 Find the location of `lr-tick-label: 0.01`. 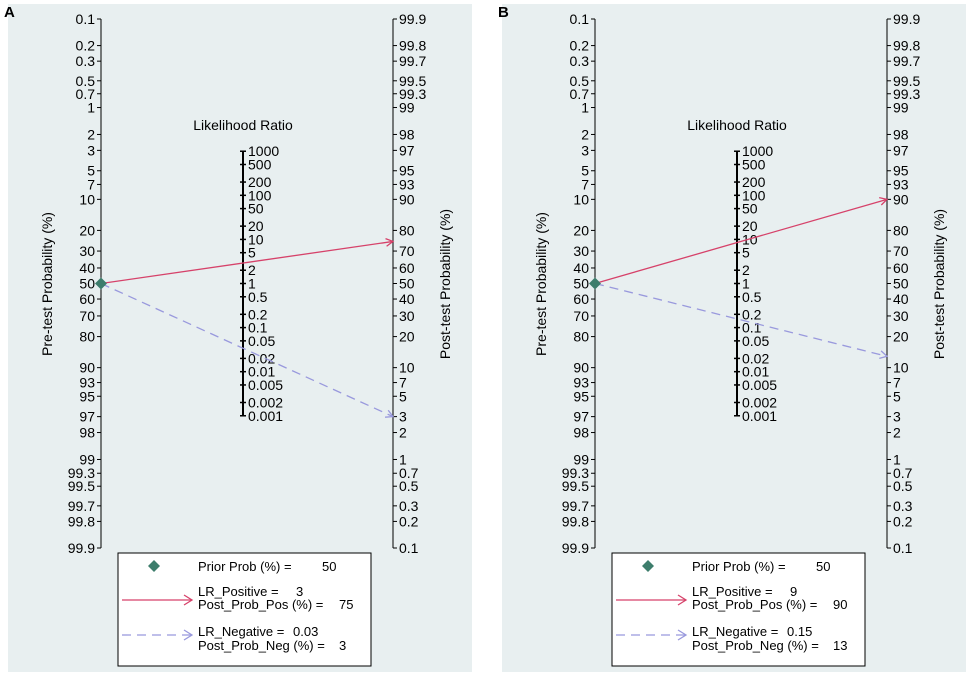

lr-tick-label: 0.01 is located at coordinates (755, 372).